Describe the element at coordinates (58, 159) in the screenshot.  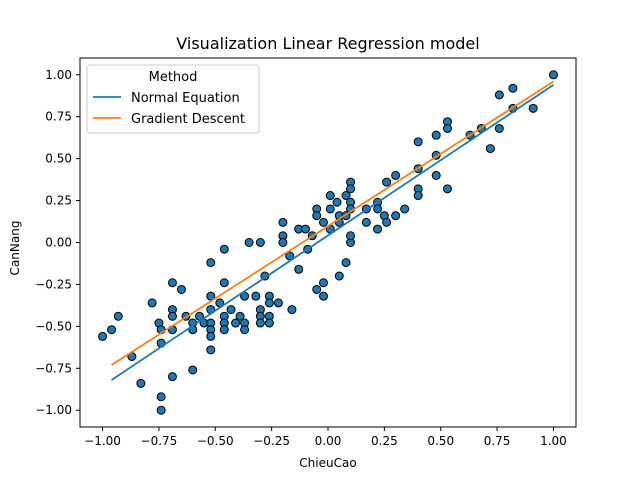
I see `y-tick-label: 0.50` at that location.